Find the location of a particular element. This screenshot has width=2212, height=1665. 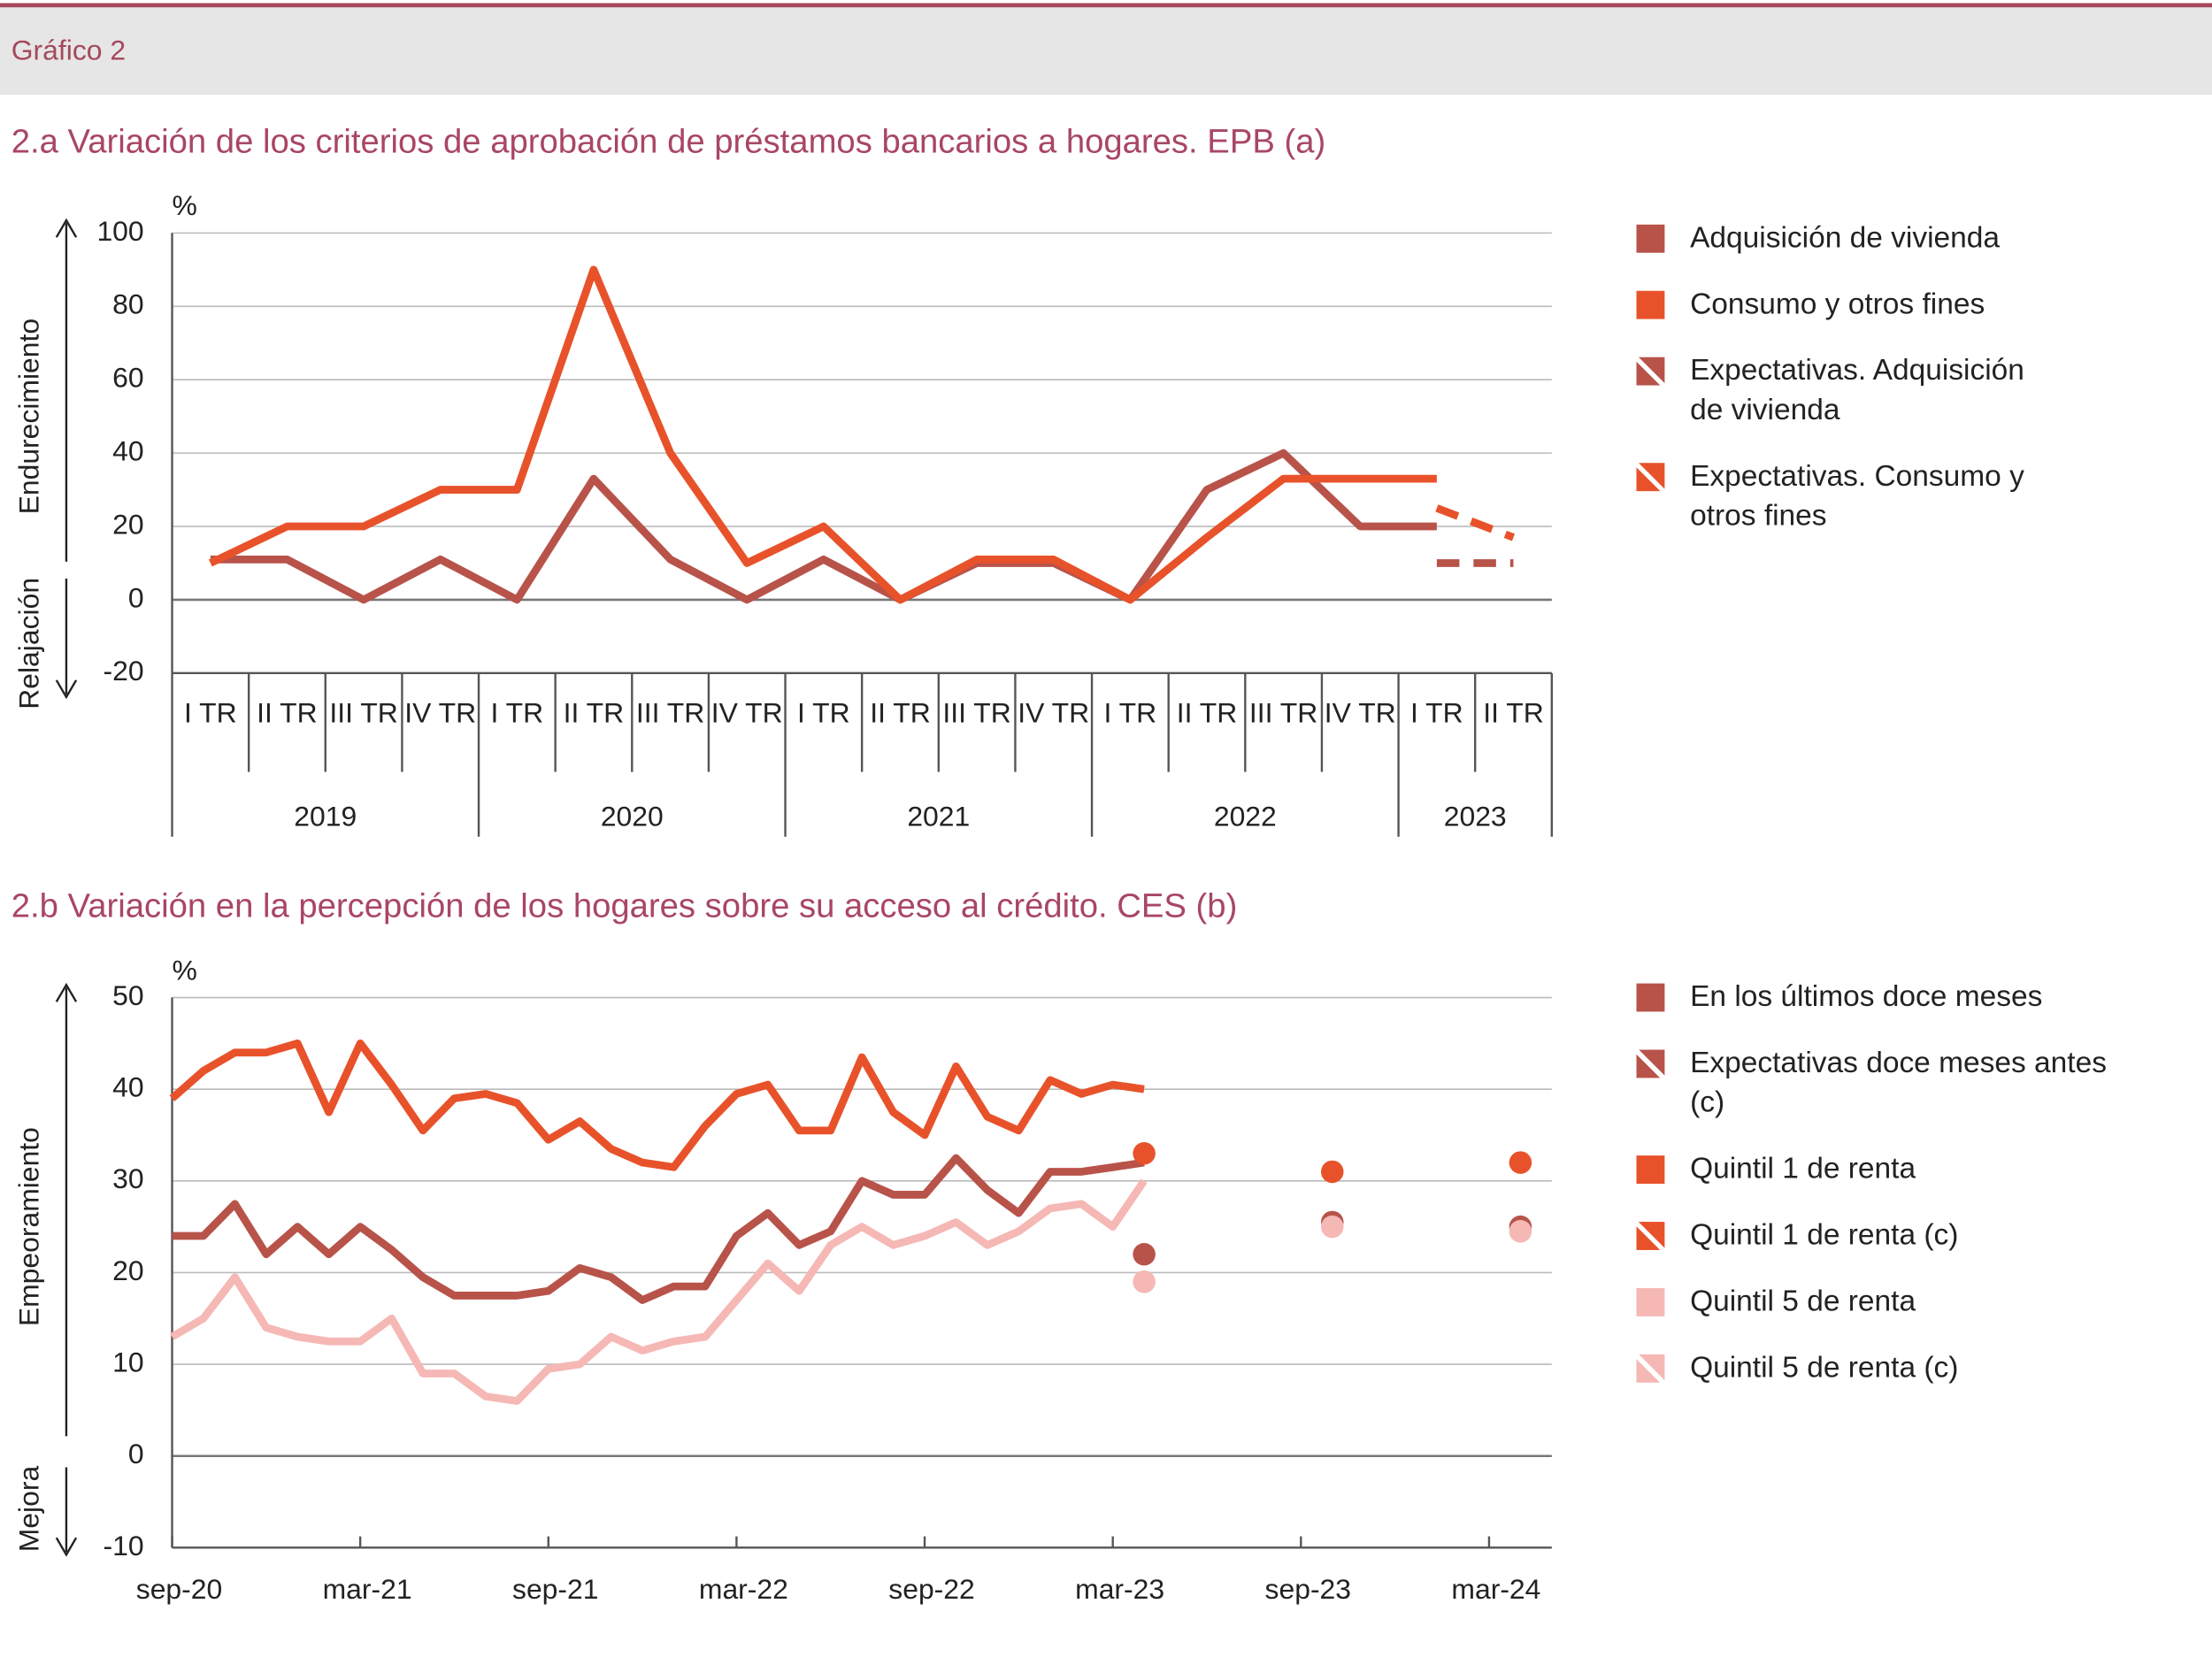

legend-item: Quintil 1 de renta (c) is located at coordinates (1887, 1236).